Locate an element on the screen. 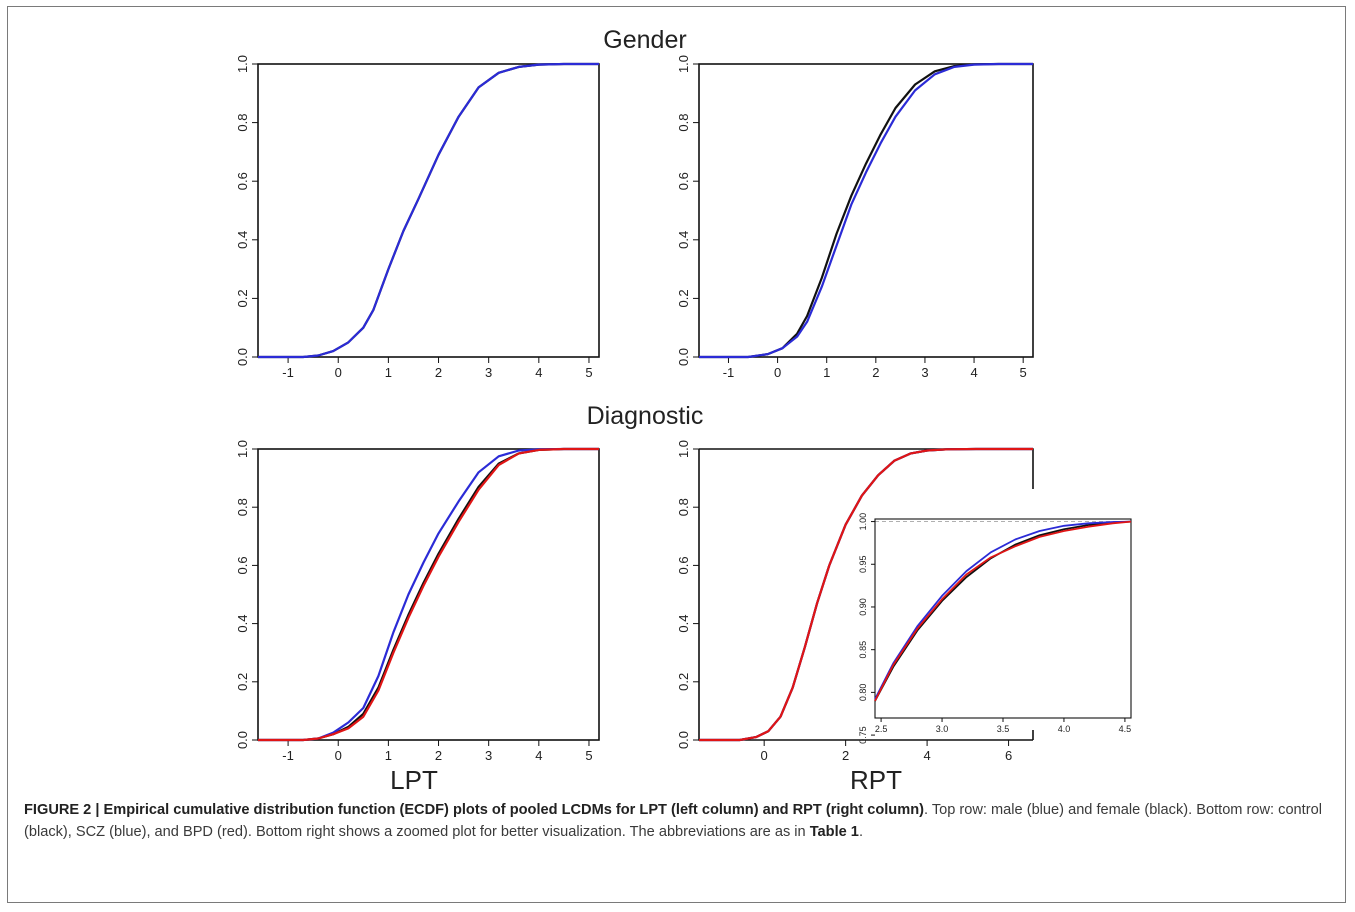  chart-diagnostic-rpt-zoom: 2.5 3.0 3.5 4.0 4.5 0.75 0.80 0.85 0.90 0.95 1.00 is located at coordinates (995, 628).